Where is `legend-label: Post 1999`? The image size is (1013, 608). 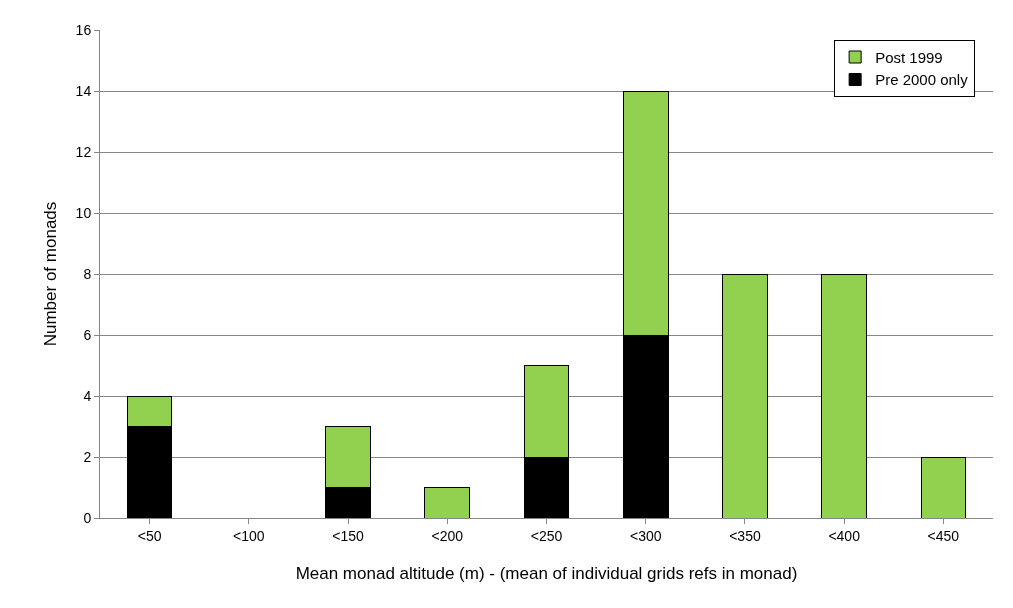 legend-label: Post 1999 is located at coordinates (909, 57).